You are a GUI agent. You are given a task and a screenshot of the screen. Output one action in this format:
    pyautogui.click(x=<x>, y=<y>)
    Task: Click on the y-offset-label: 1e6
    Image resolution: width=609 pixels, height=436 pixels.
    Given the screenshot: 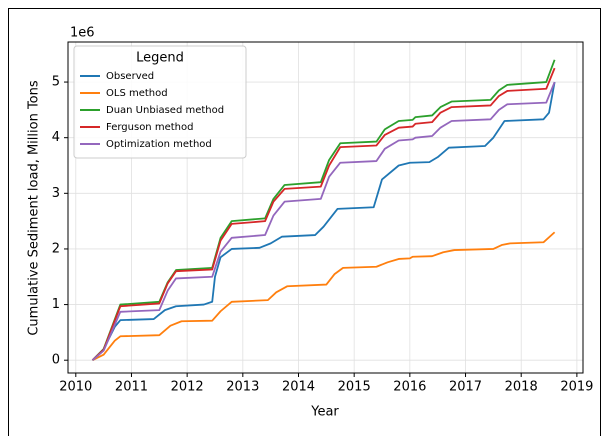 What is the action you would take?
    pyautogui.click(x=82, y=33)
    